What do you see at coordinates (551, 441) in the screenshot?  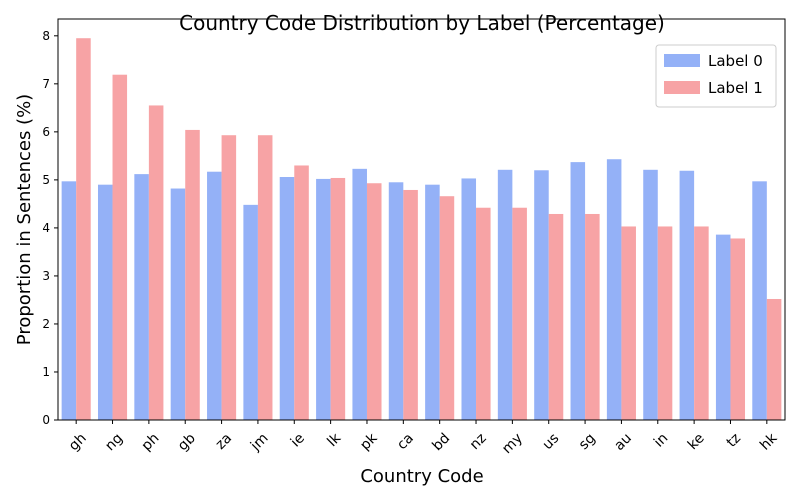 I see `x-tick-label: us` at bounding box center [551, 441].